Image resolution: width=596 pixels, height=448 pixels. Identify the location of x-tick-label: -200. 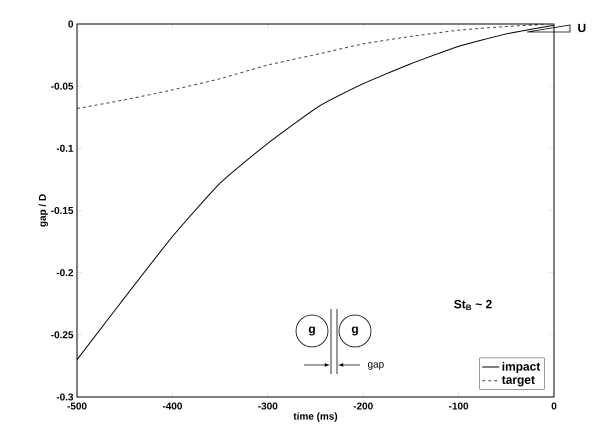
(363, 406).